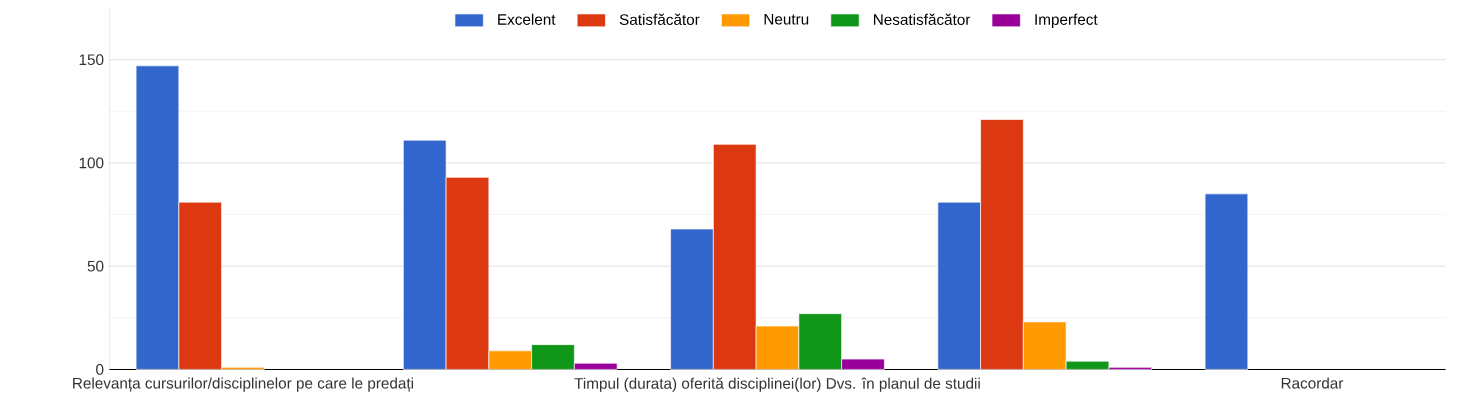 This screenshot has height=409, width=1459. Describe the element at coordinates (659, 19) in the screenshot. I see `legend-label: Satisfăcător` at that location.